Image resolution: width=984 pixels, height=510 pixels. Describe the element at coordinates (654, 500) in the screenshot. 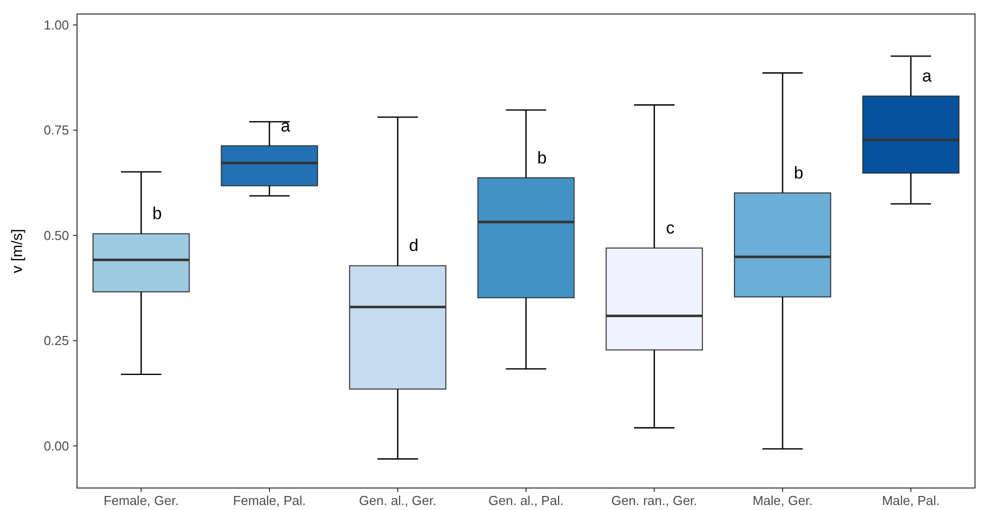

I see `x-tick-label: Gen. ran., Ger.` at that location.